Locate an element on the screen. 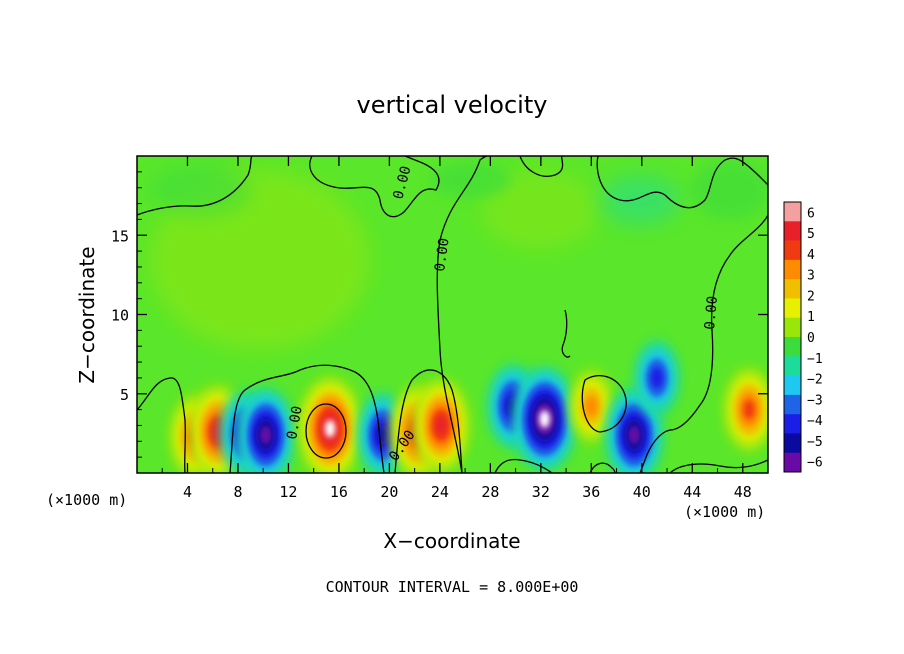 This screenshot has height=654, width=904. colorbar-label: 5 is located at coordinates (811, 234).